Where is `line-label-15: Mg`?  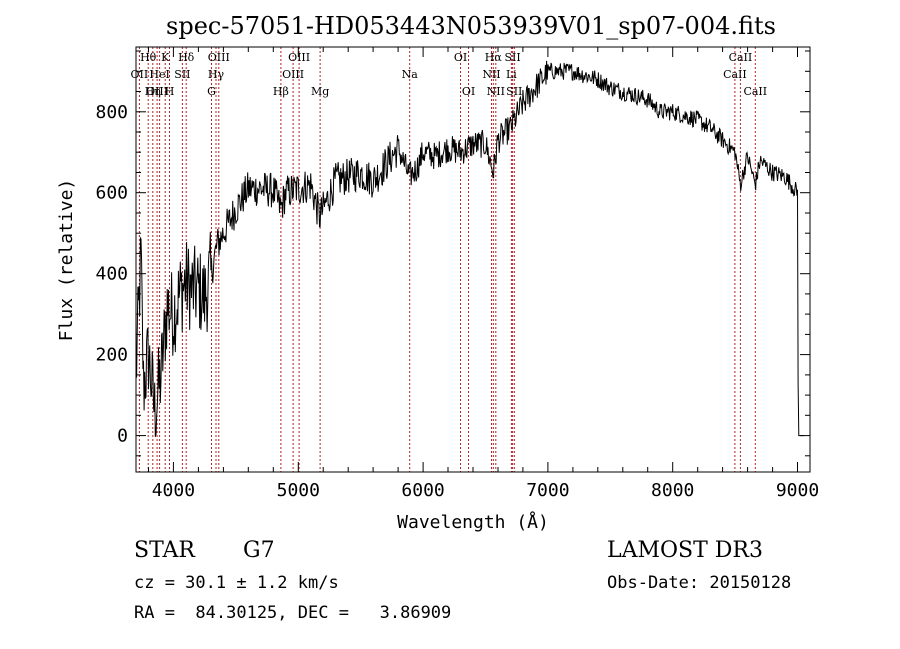 line-label-15: Mg is located at coordinates (320, 91).